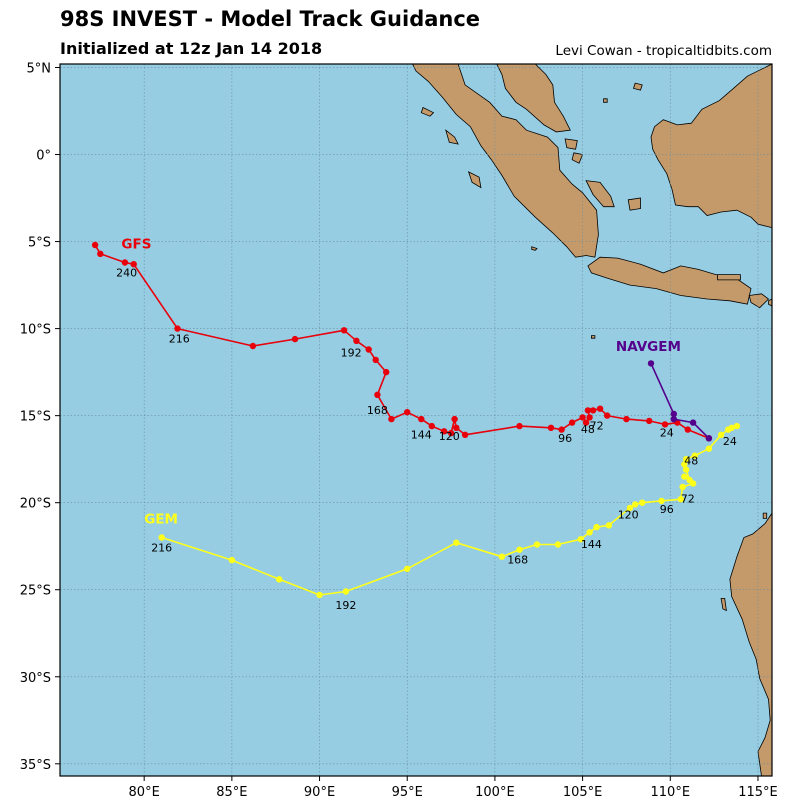 This screenshot has height=800, width=800. Describe the element at coordinates (39, 68) in the screenshot. I see `lat-tick-label: 5°N` at that location.